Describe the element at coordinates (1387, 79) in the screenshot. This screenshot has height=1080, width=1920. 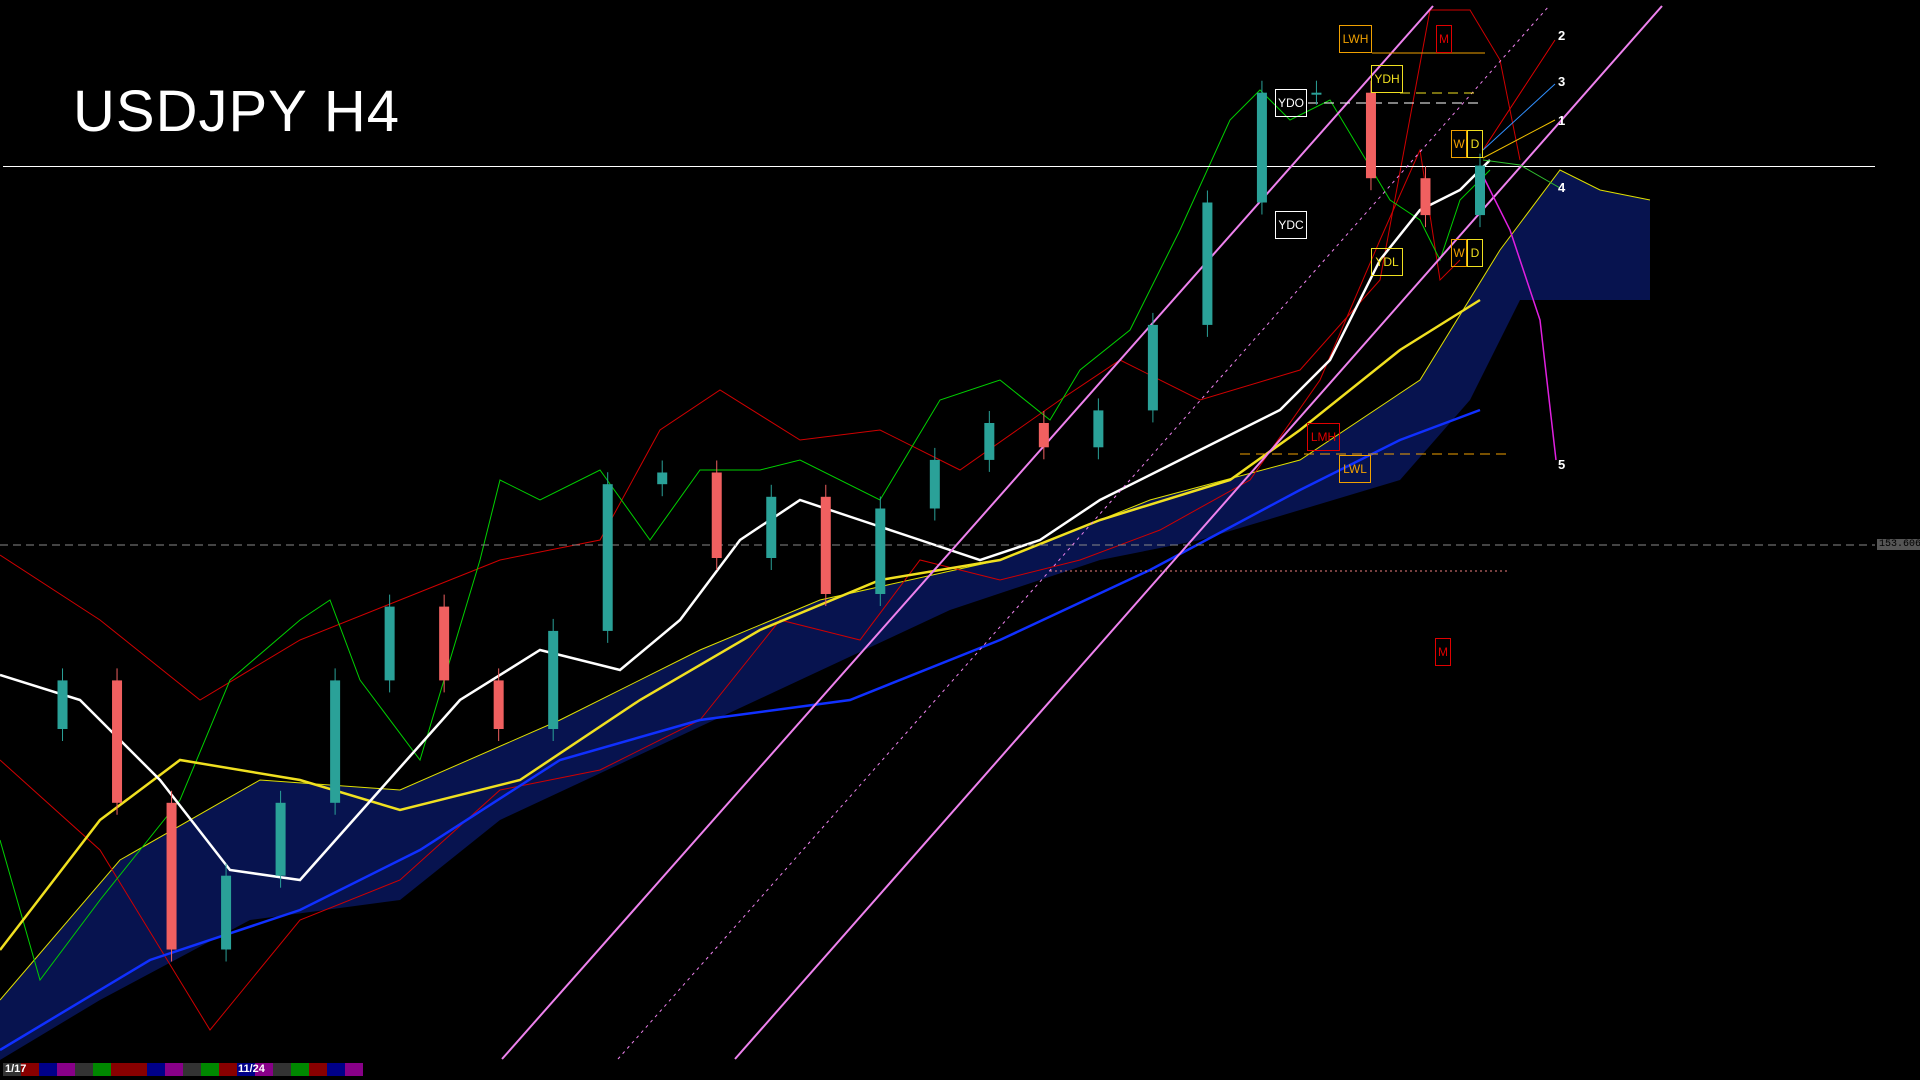
I see `label-ydh: YDH` at that location.